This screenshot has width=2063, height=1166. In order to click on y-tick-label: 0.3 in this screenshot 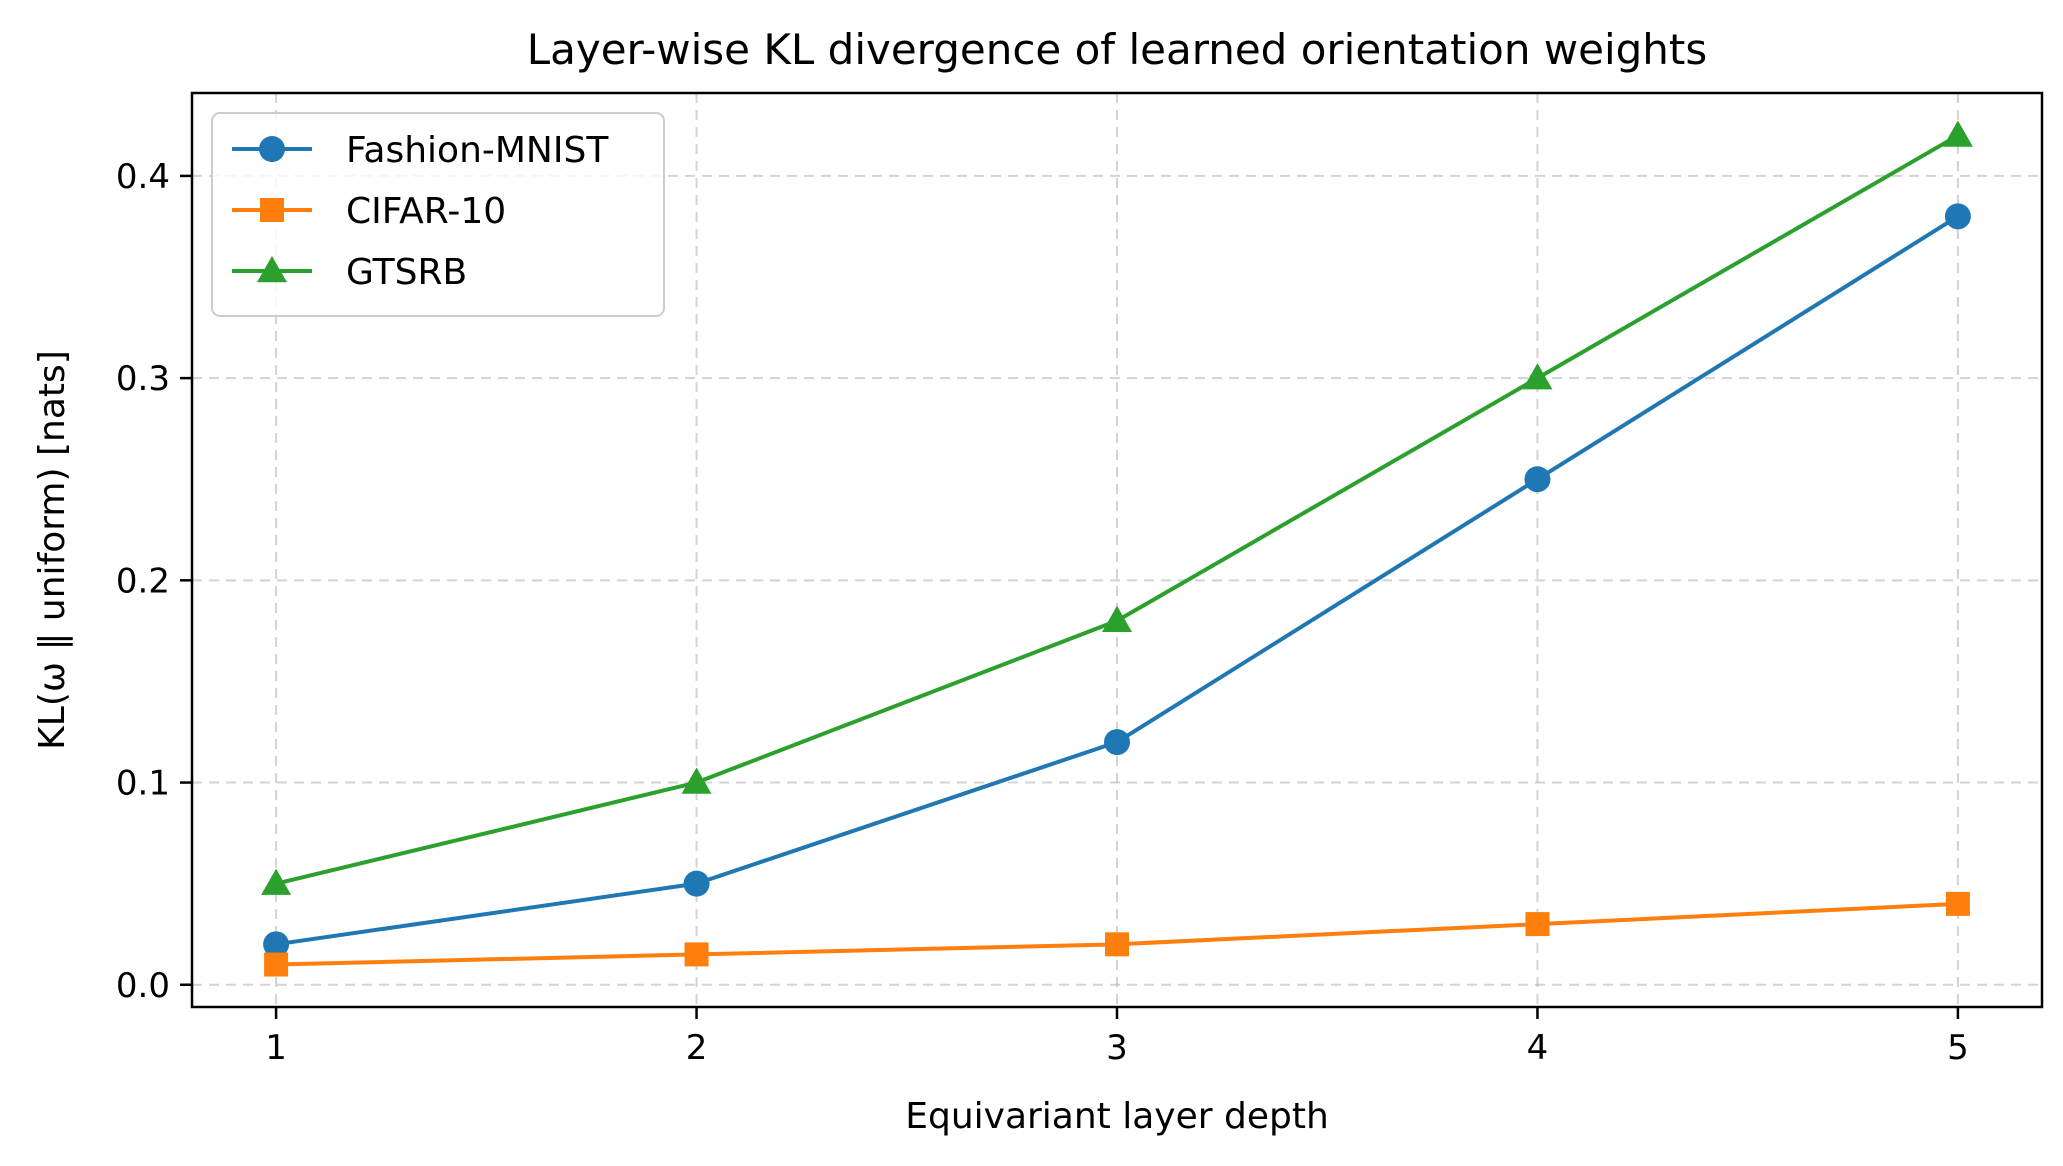, I will do `click(143, 379)`.